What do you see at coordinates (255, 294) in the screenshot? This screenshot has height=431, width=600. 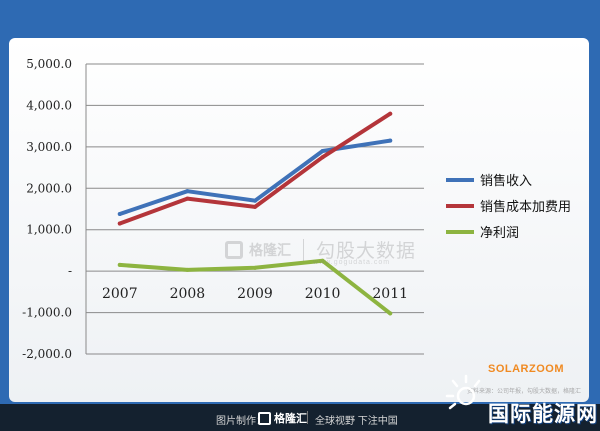 I see `x-tick-label: 2009` at bounding box center [255, 294].